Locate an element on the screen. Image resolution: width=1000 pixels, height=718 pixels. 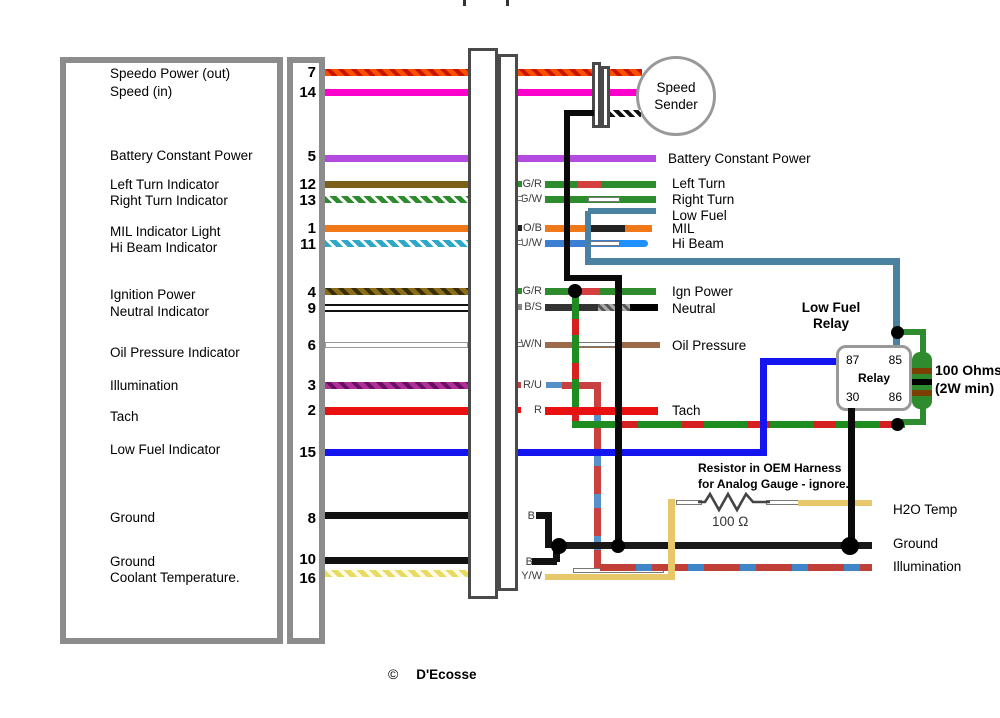
wire-greenred-vertical is located at coordinates (575, 359).